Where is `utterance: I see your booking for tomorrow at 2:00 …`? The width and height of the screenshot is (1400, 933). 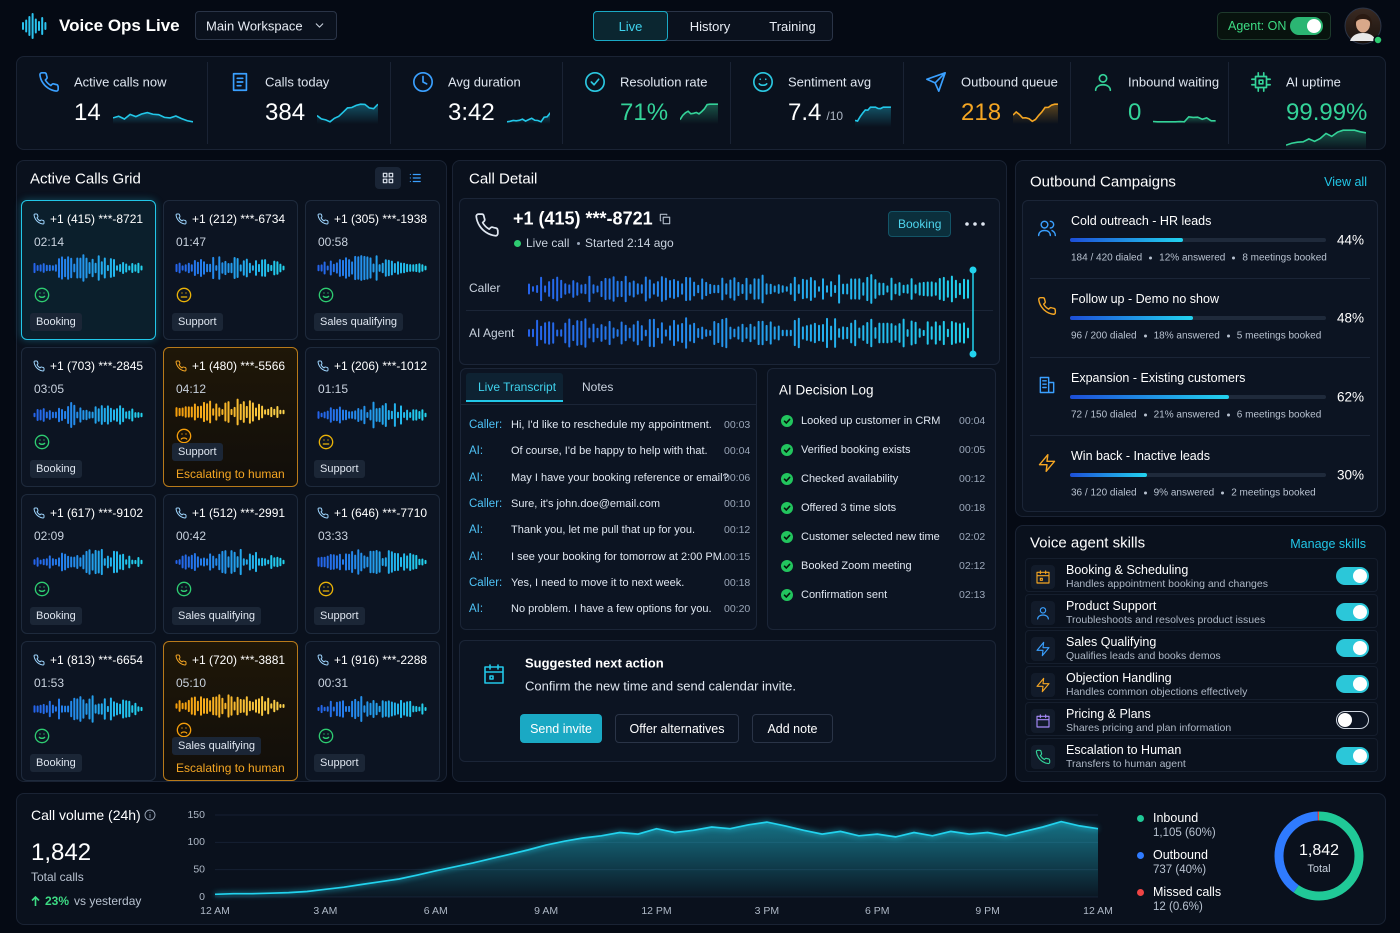 utterance: I see your booking for tomorrow at 2:00 … is located at coordinates (618, 556).